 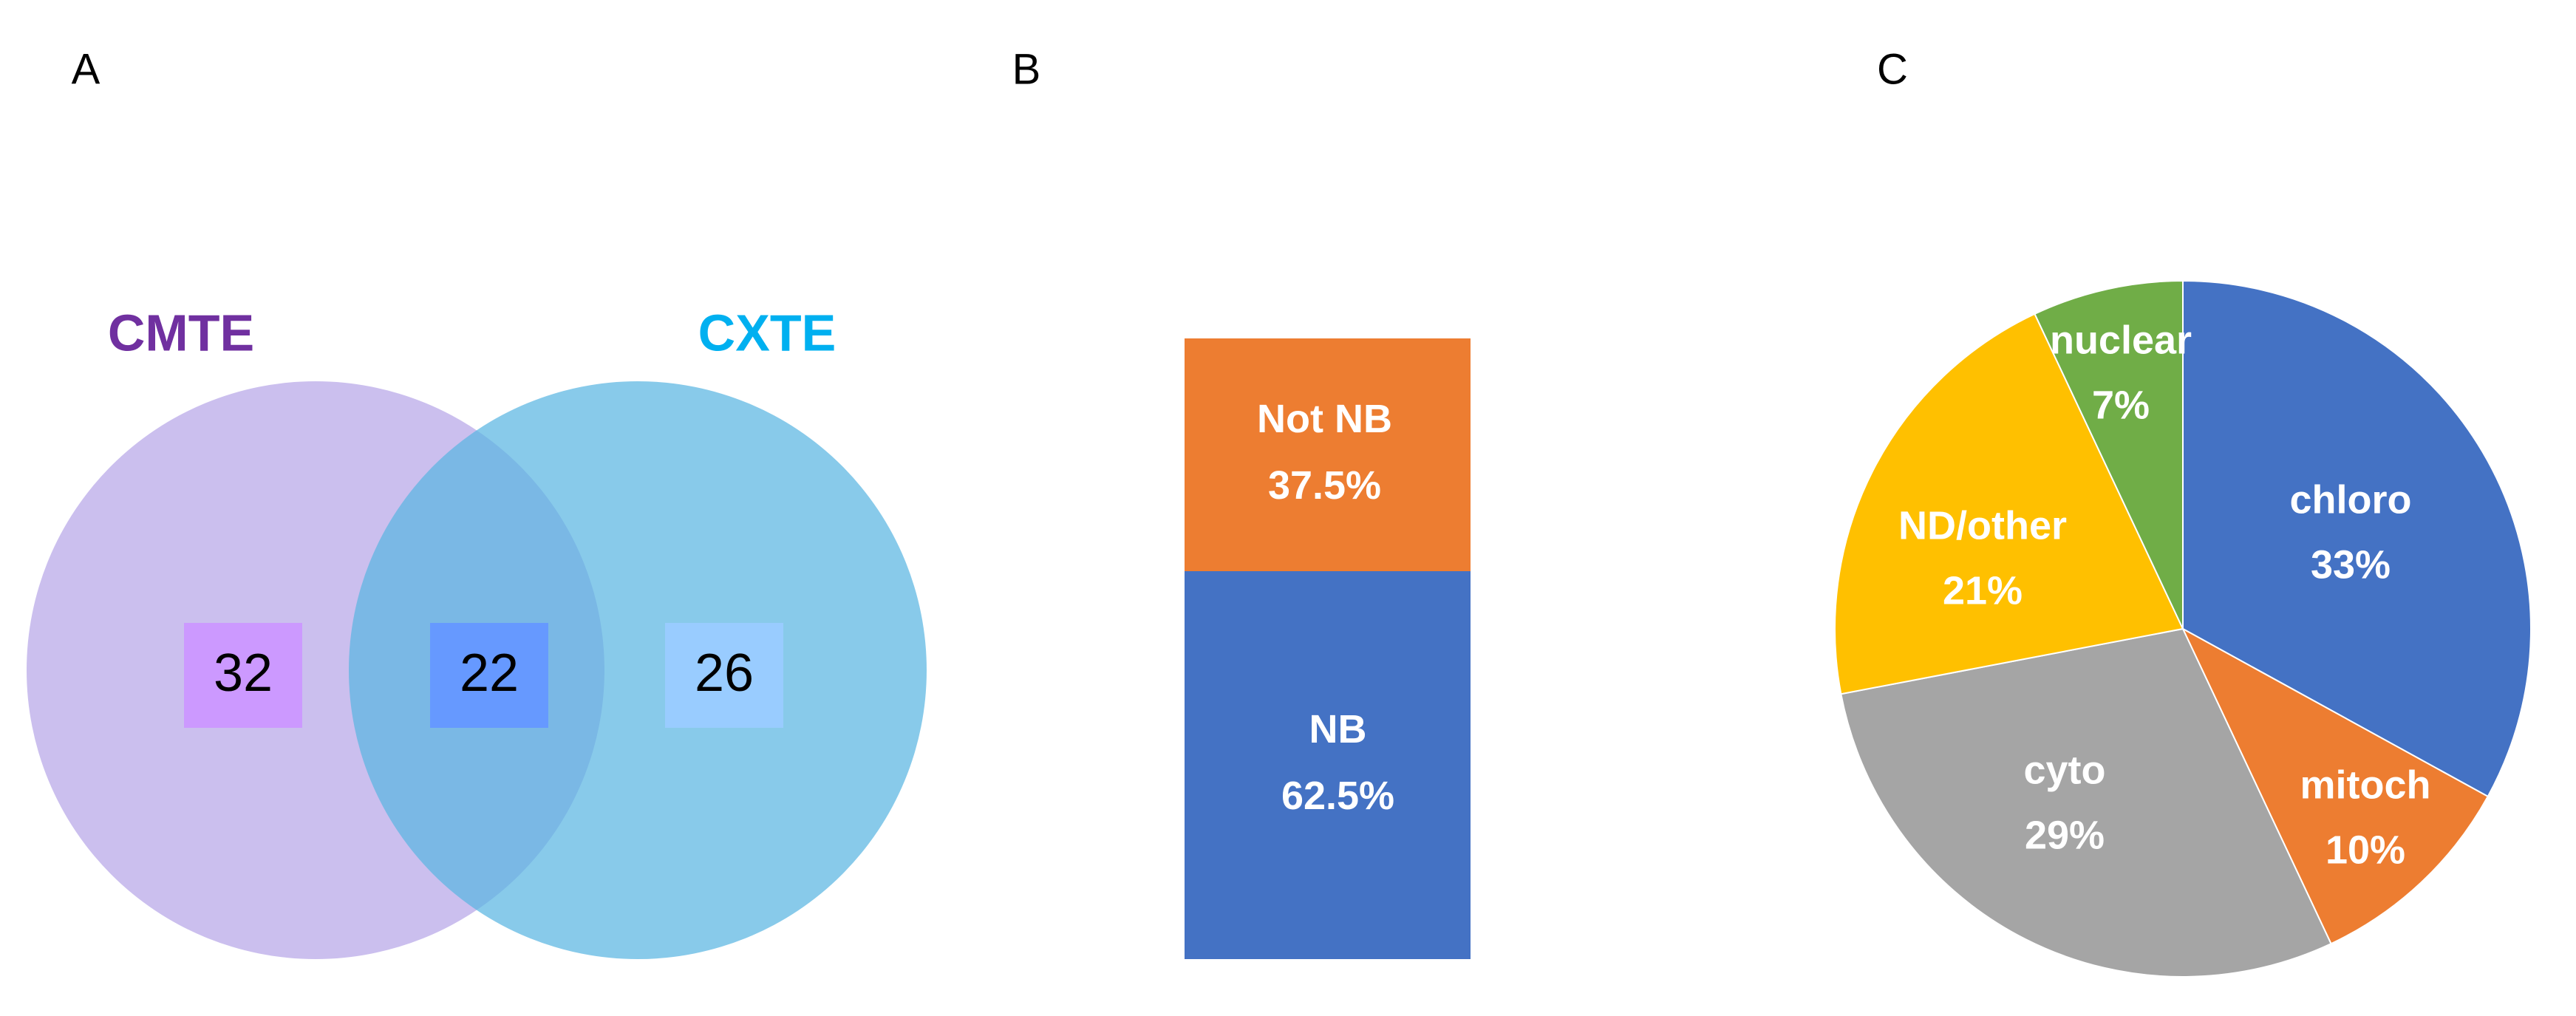 I want to click on value-label: 29%, so click(x=2065, y=835).